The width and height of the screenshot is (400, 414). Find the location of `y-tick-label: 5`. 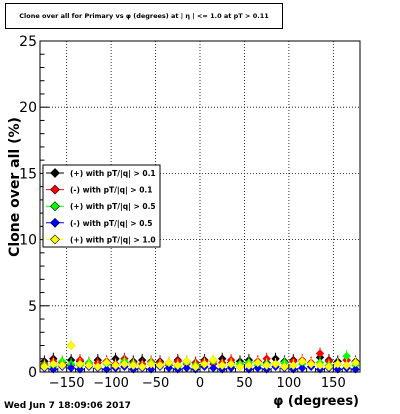

y-tick-label: 5 is located at coordinates (32, 307).